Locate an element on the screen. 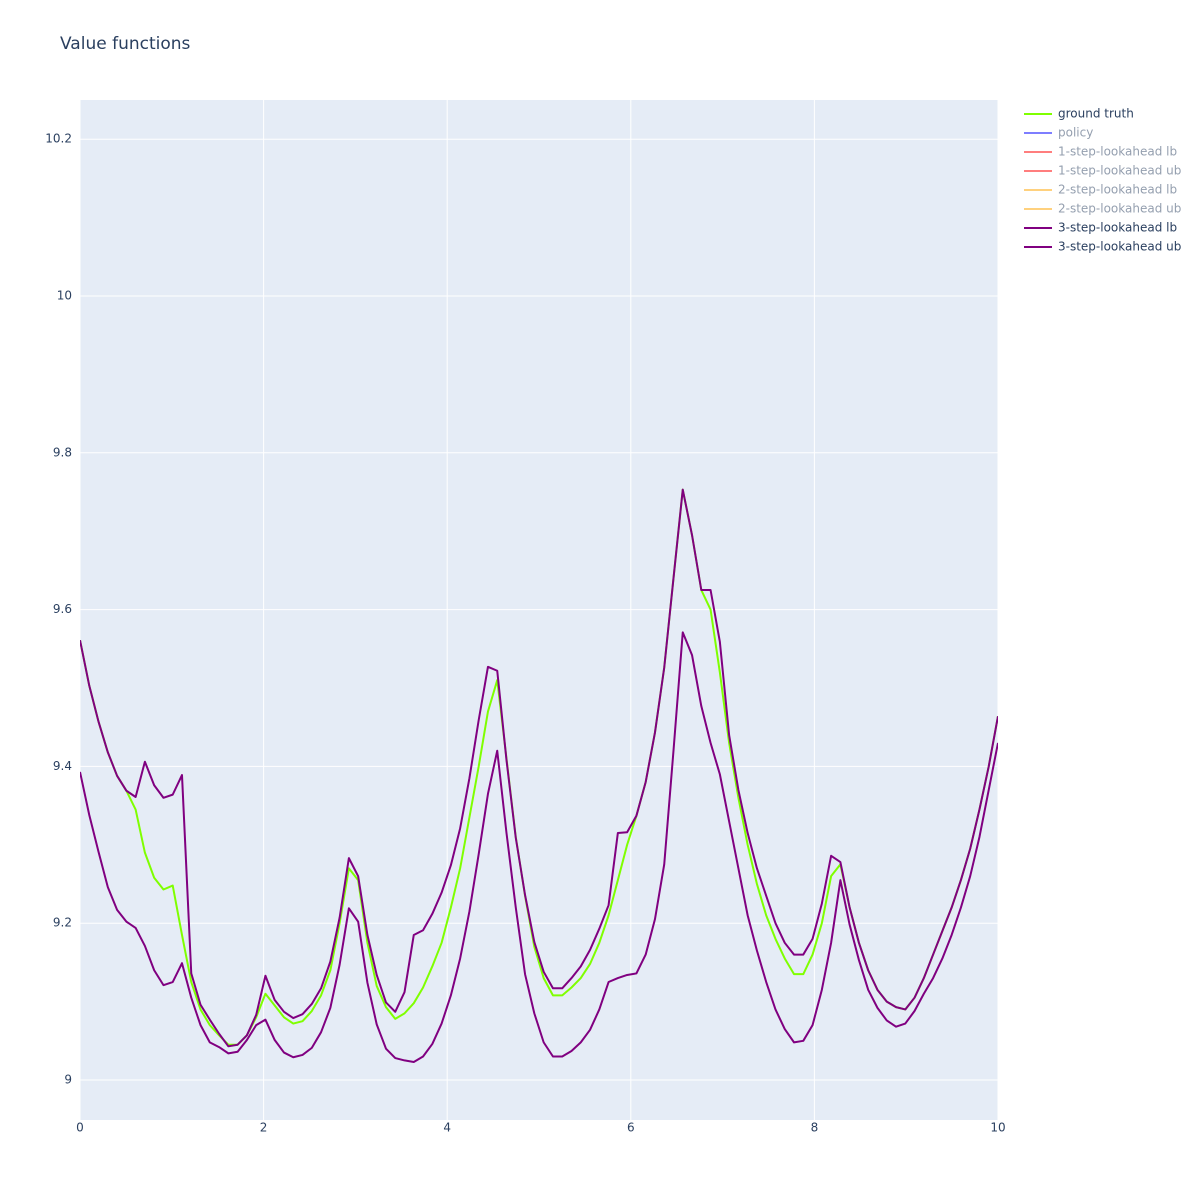 This screenshot has width=1200, height=1200. x-tick-label: 6 is located at coordinates (631, 1128).